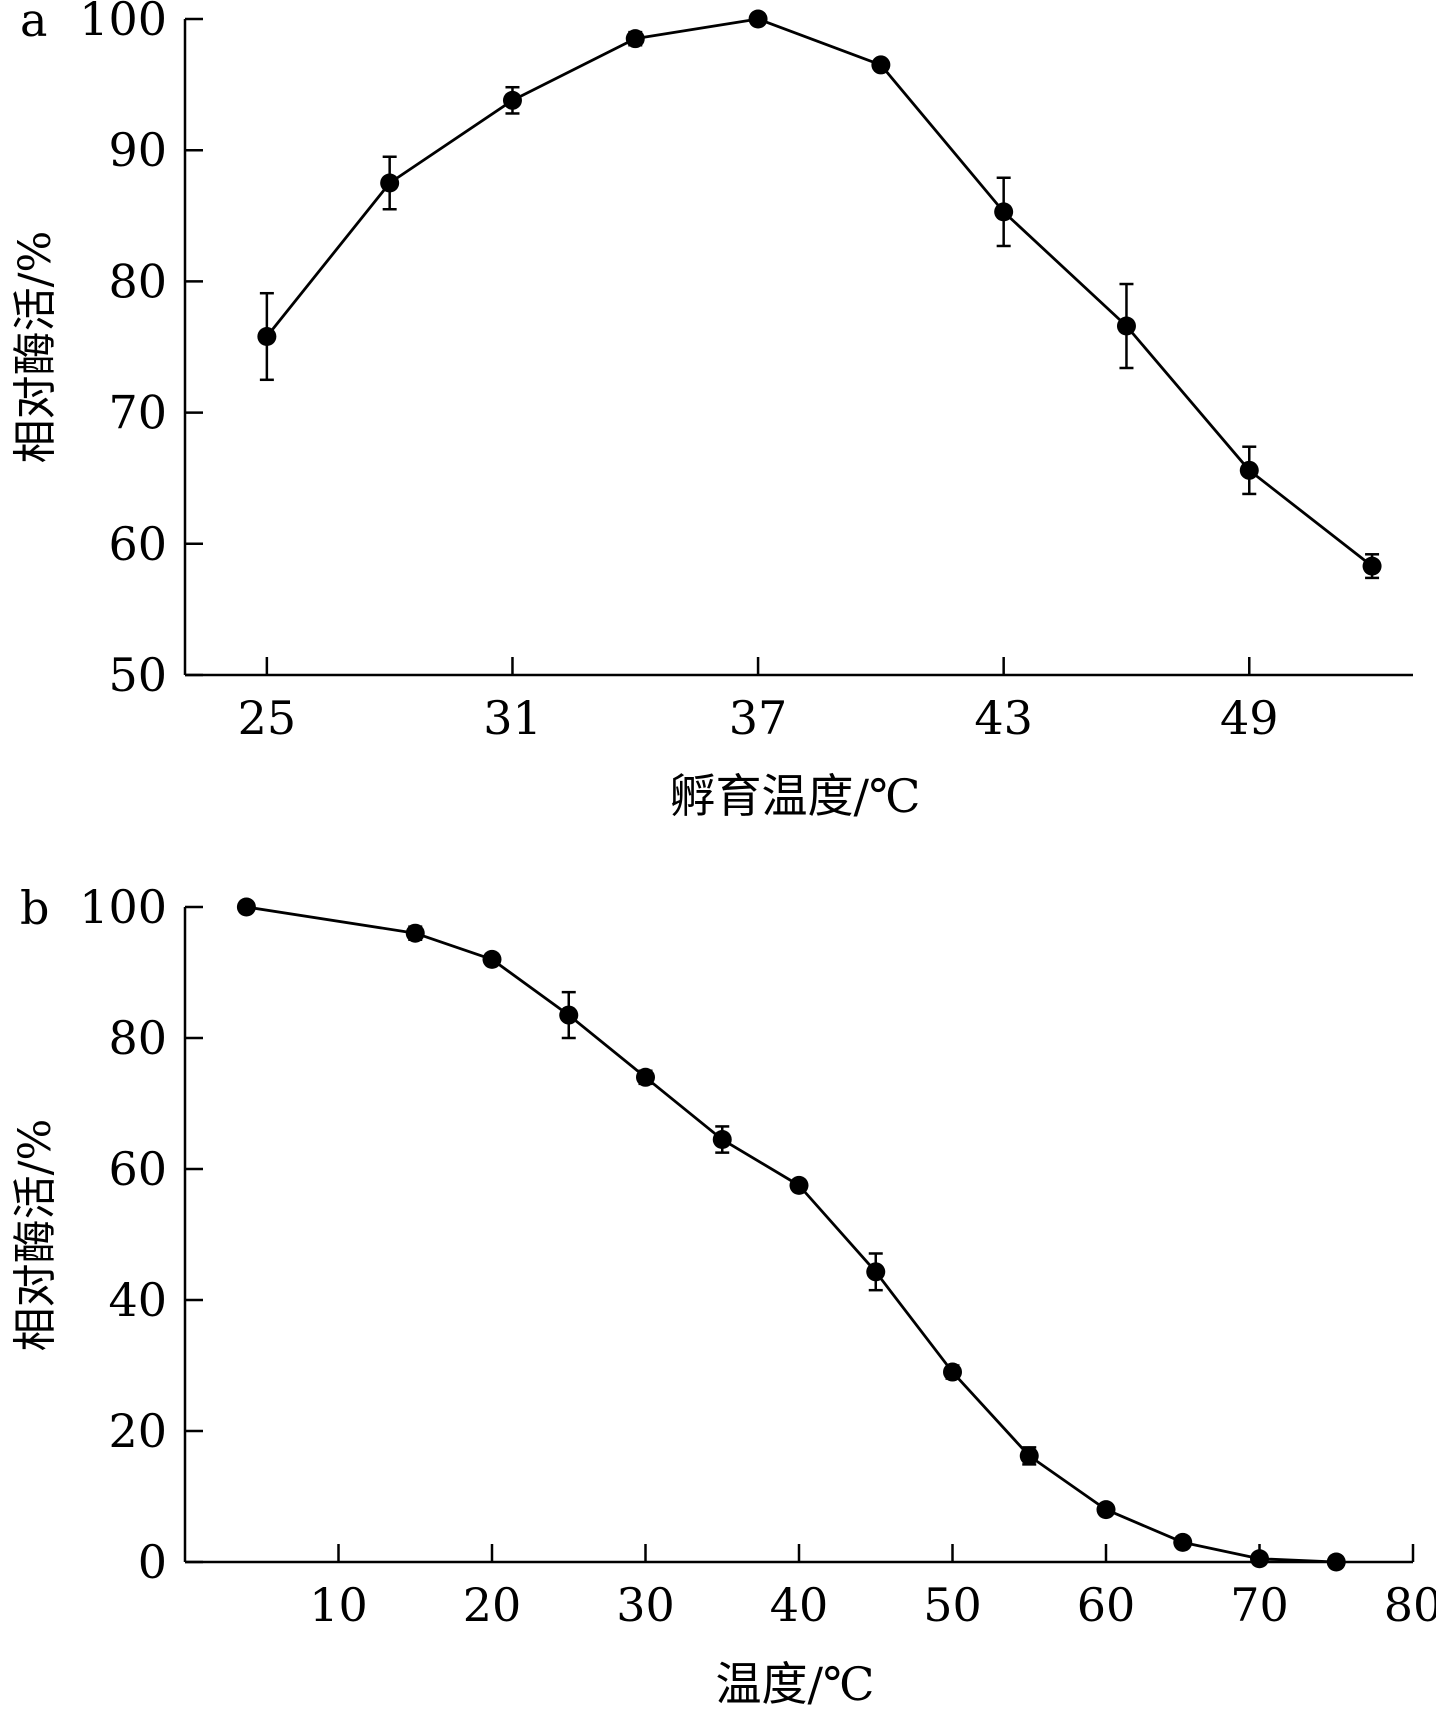  I want to click on y-tick-label: 70, so click(137, 413).